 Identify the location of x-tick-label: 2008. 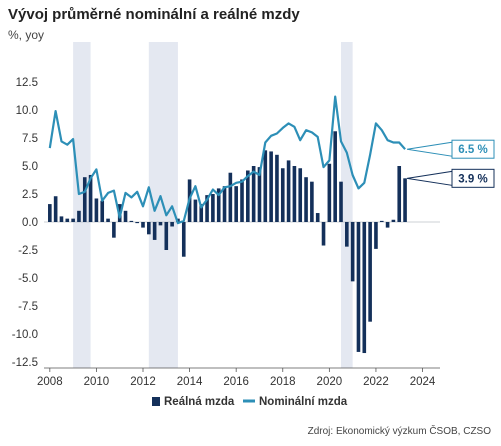
(50, 382).